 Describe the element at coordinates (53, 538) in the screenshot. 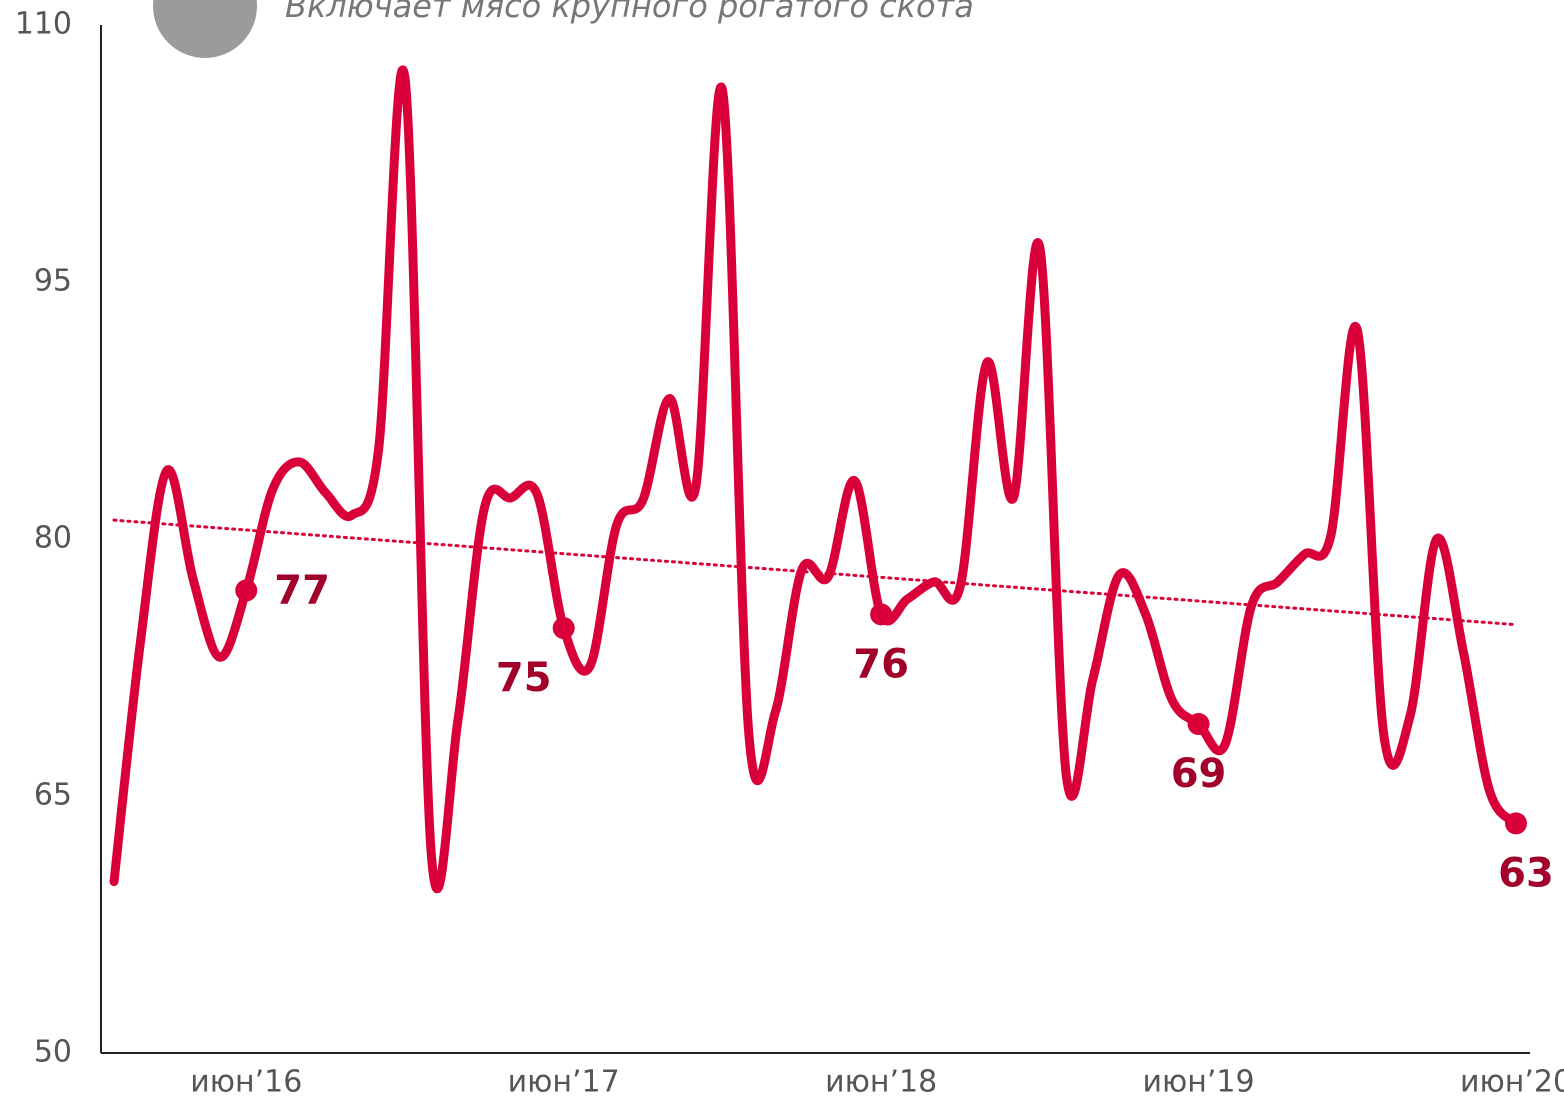

I see `y-tick-label: 80` at that location.